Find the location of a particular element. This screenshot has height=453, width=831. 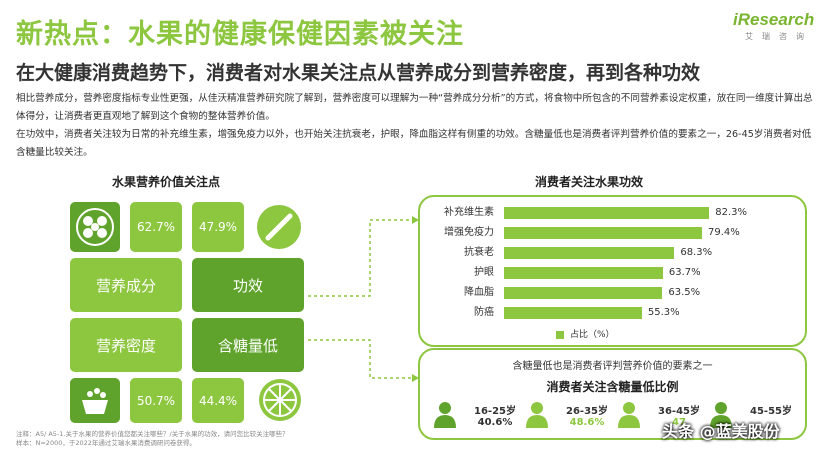

chart-legend: 占比（%） is located at coordinates (585, 333).